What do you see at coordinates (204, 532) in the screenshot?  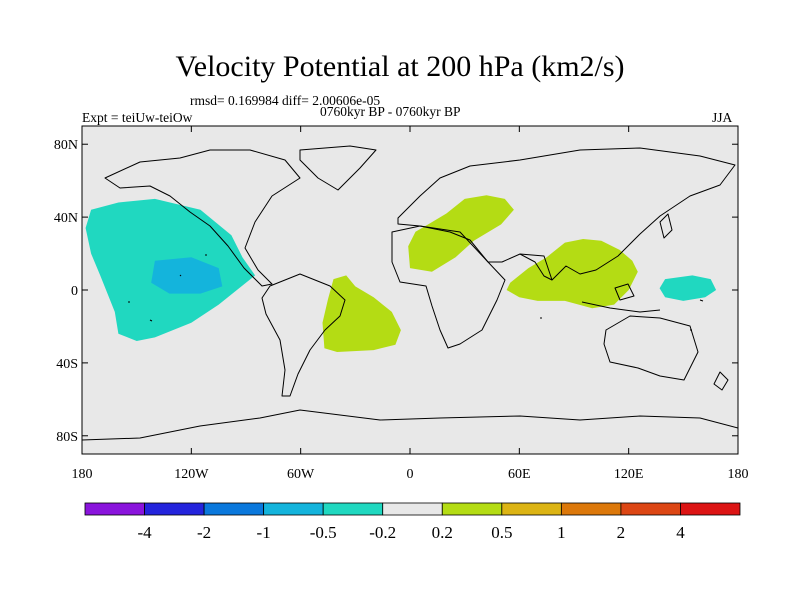 I see `colorbar-label: -2` at bounding box center [204, 532].